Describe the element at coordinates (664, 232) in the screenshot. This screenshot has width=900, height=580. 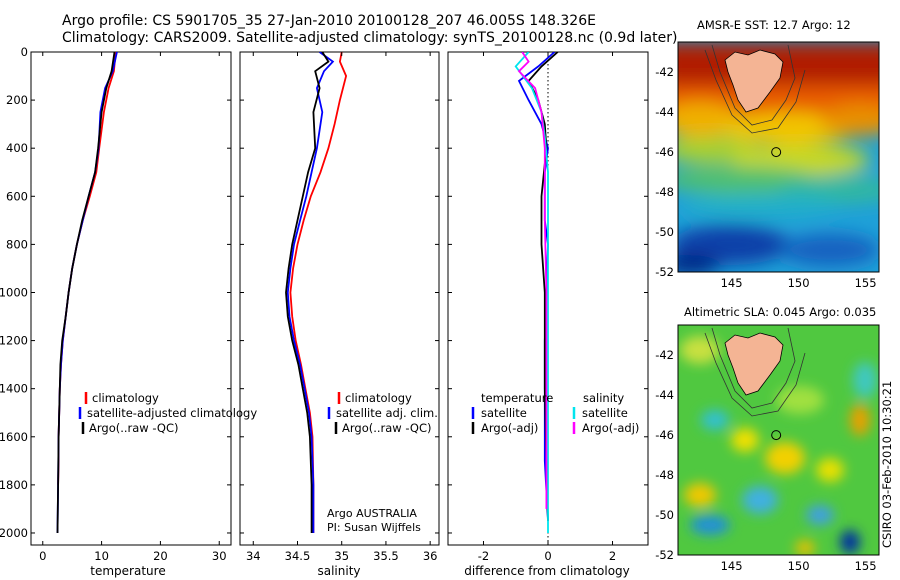
I see `sst-ytick-label-4: -50` at that location.